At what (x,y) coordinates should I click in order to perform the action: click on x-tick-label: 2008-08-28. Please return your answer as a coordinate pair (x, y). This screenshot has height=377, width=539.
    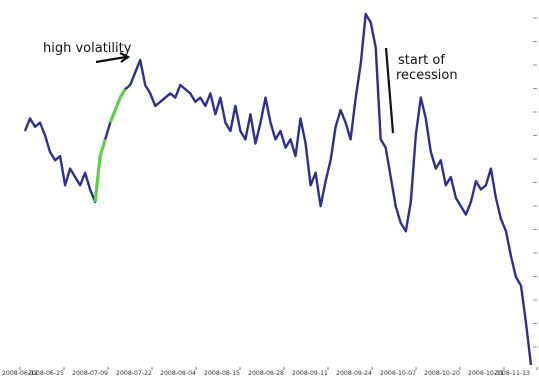
    Looking at the image, I should click on (266, 373).